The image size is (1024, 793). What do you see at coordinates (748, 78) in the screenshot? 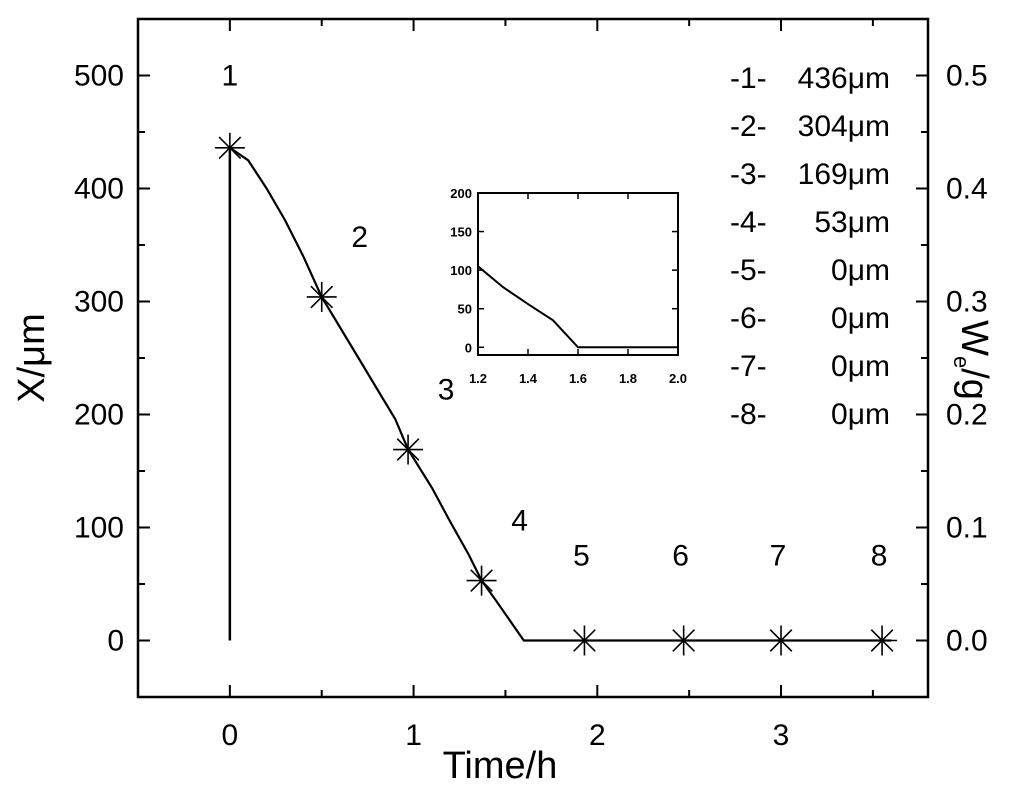
I see `legend-id: -1-` at bounding box center [748, 78].